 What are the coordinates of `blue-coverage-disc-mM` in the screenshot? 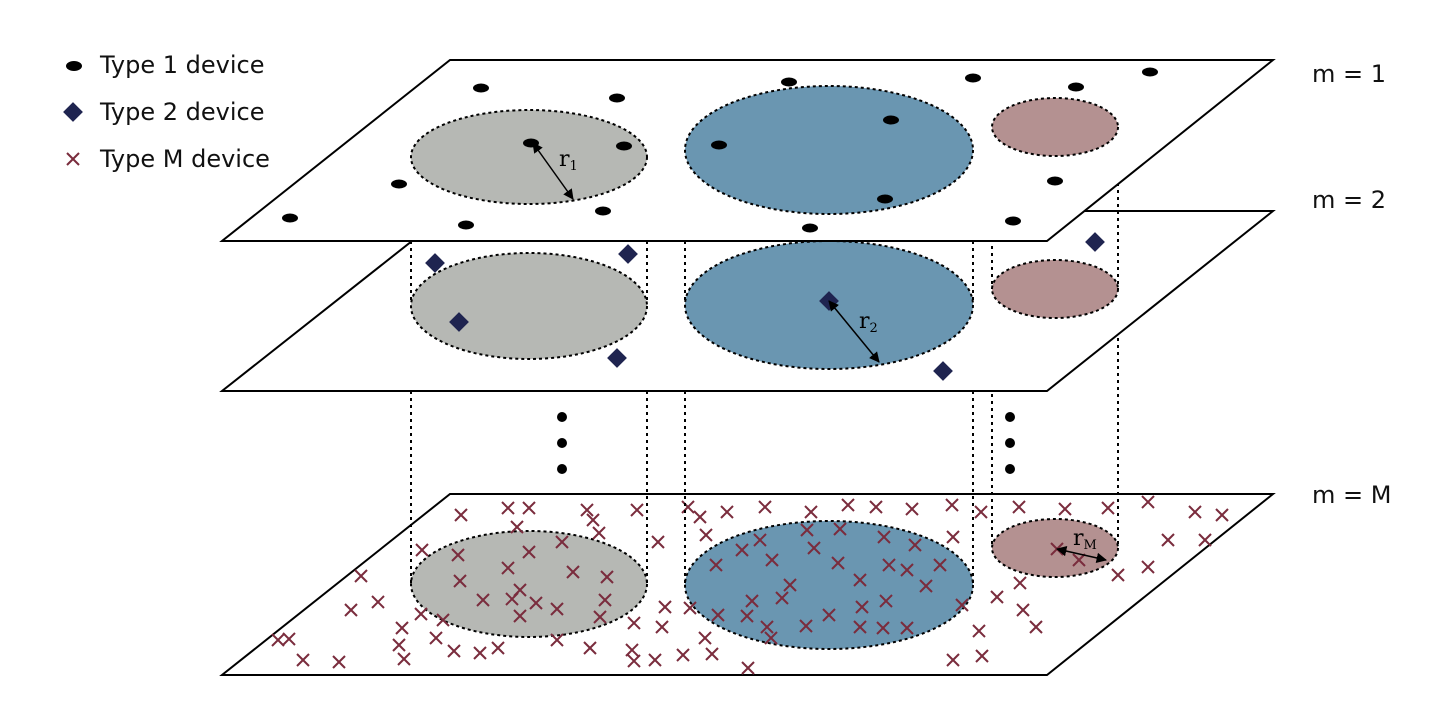 It's located at (829, 585).